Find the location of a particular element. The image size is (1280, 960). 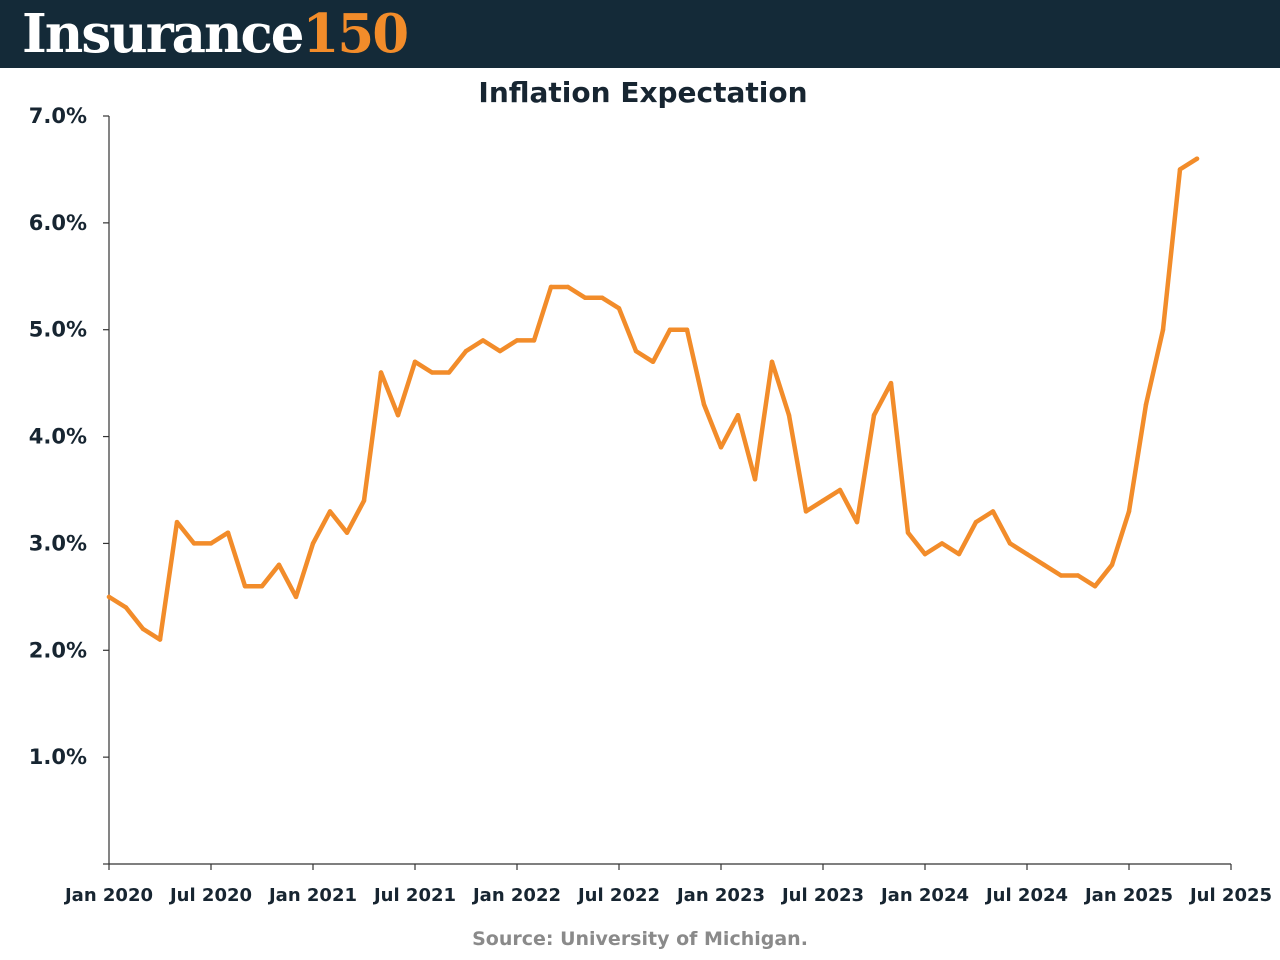

y-tick-label: 4.0% is located at coordinates (58, 437).